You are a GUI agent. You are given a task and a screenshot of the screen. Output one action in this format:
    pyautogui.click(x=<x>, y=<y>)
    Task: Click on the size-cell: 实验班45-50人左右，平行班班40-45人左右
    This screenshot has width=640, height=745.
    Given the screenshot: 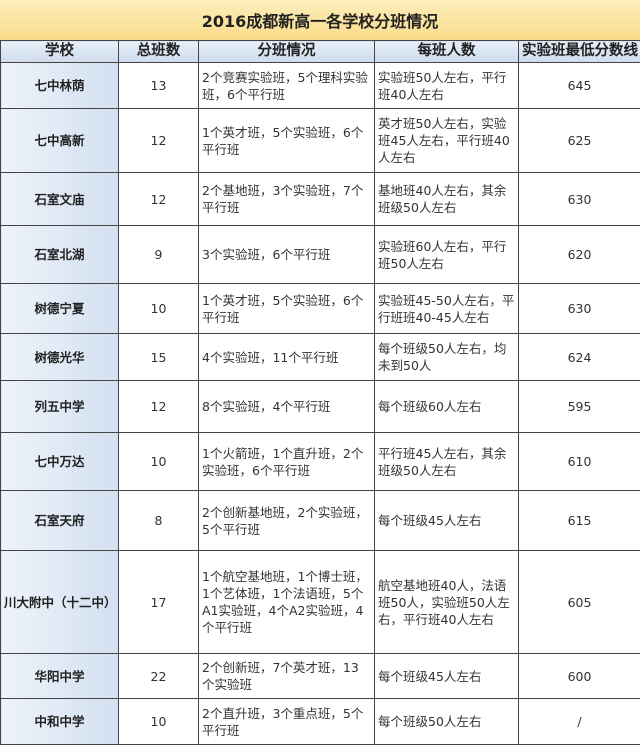 What is the action you would take?
    pyautogui.click(x=447, y=309)
    